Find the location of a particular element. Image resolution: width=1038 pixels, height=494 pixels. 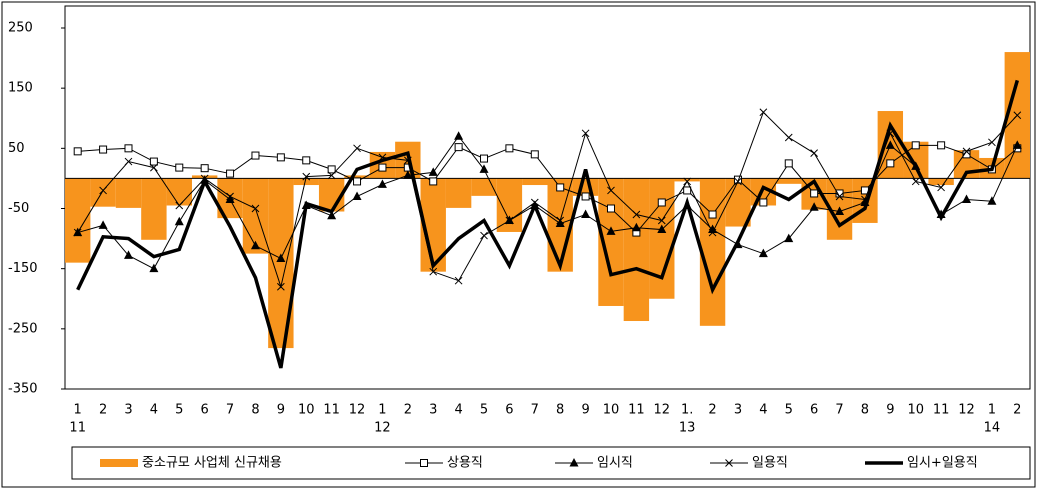

year-label: 13 is located at coordinates (687, 428).